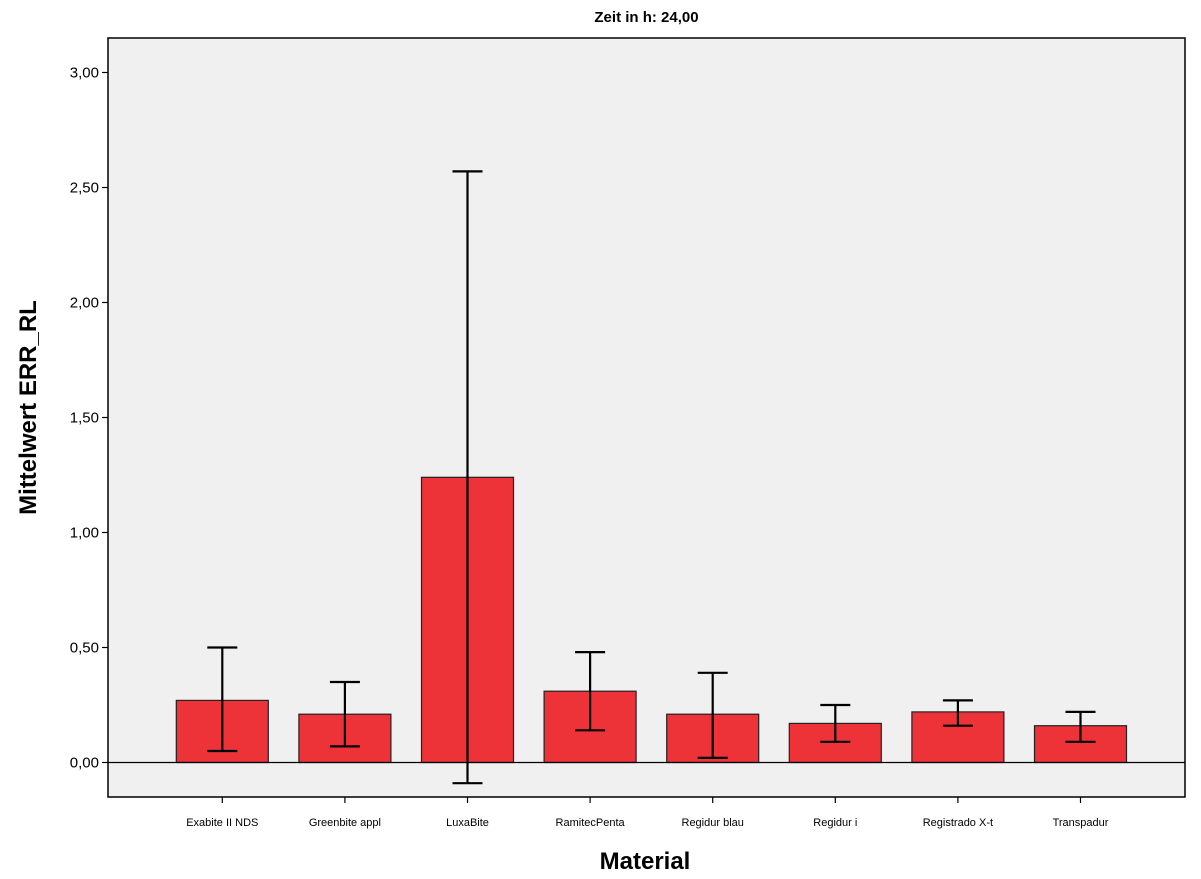 The height and width of the screenshot is (879, 1201). Describe the element at coordinates (84, 533) in the screenshot. I see `y-tick-label: 1,00` at that location.